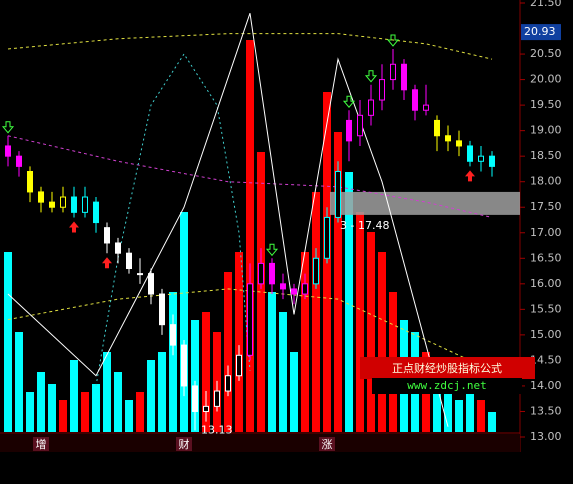 This screenshot has height=484, width=573. I want to click on y-tick-label: 14.50, so click(546, 359).